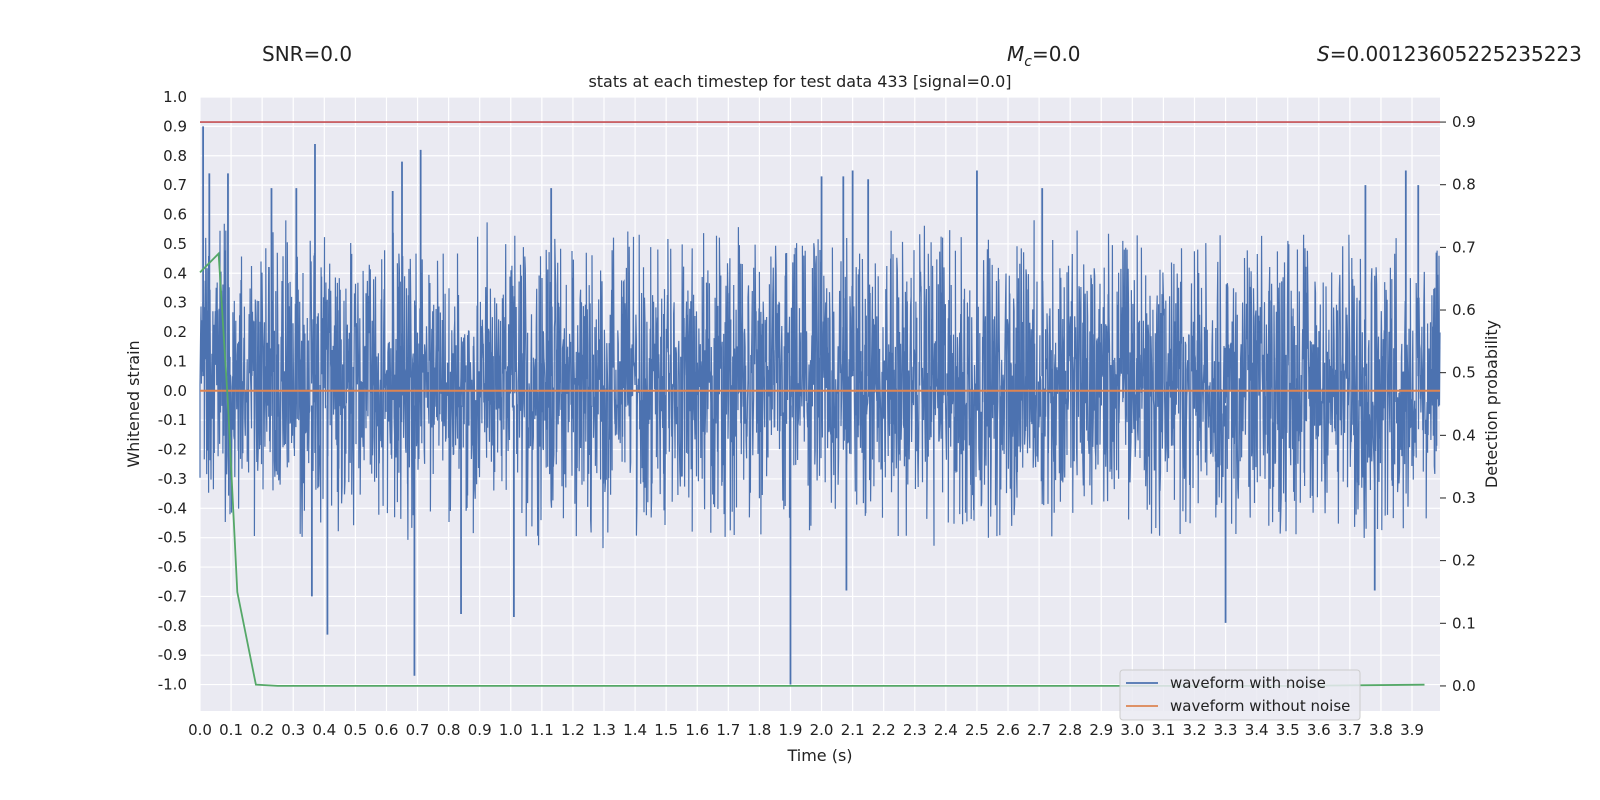 Image resolution: width=1600 pixels, height=800 pixels. Describe the element at coordinates (172, 508) in the screenshot. I see `y-tick-label: -0.4` at that location.